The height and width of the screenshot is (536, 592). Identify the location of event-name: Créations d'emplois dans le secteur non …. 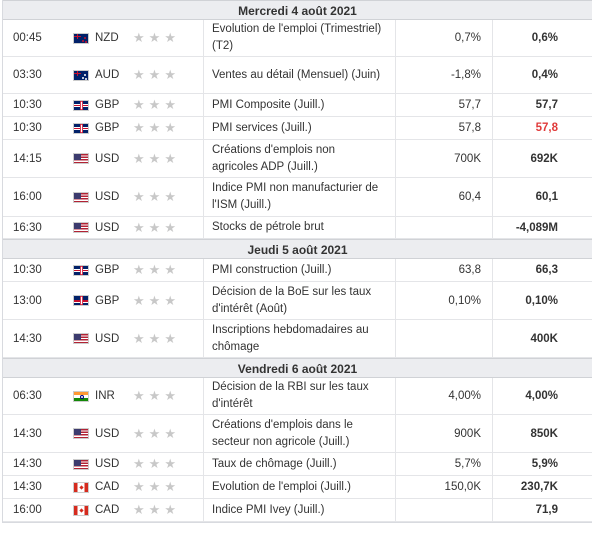
(282, 433).